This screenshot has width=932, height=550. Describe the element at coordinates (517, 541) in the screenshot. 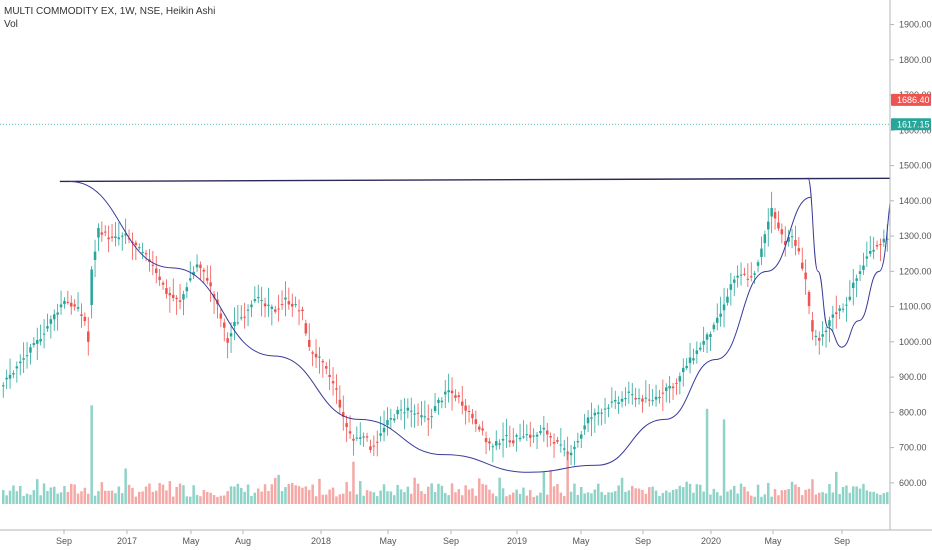

I see `time-tick-label: 2019` at that location.